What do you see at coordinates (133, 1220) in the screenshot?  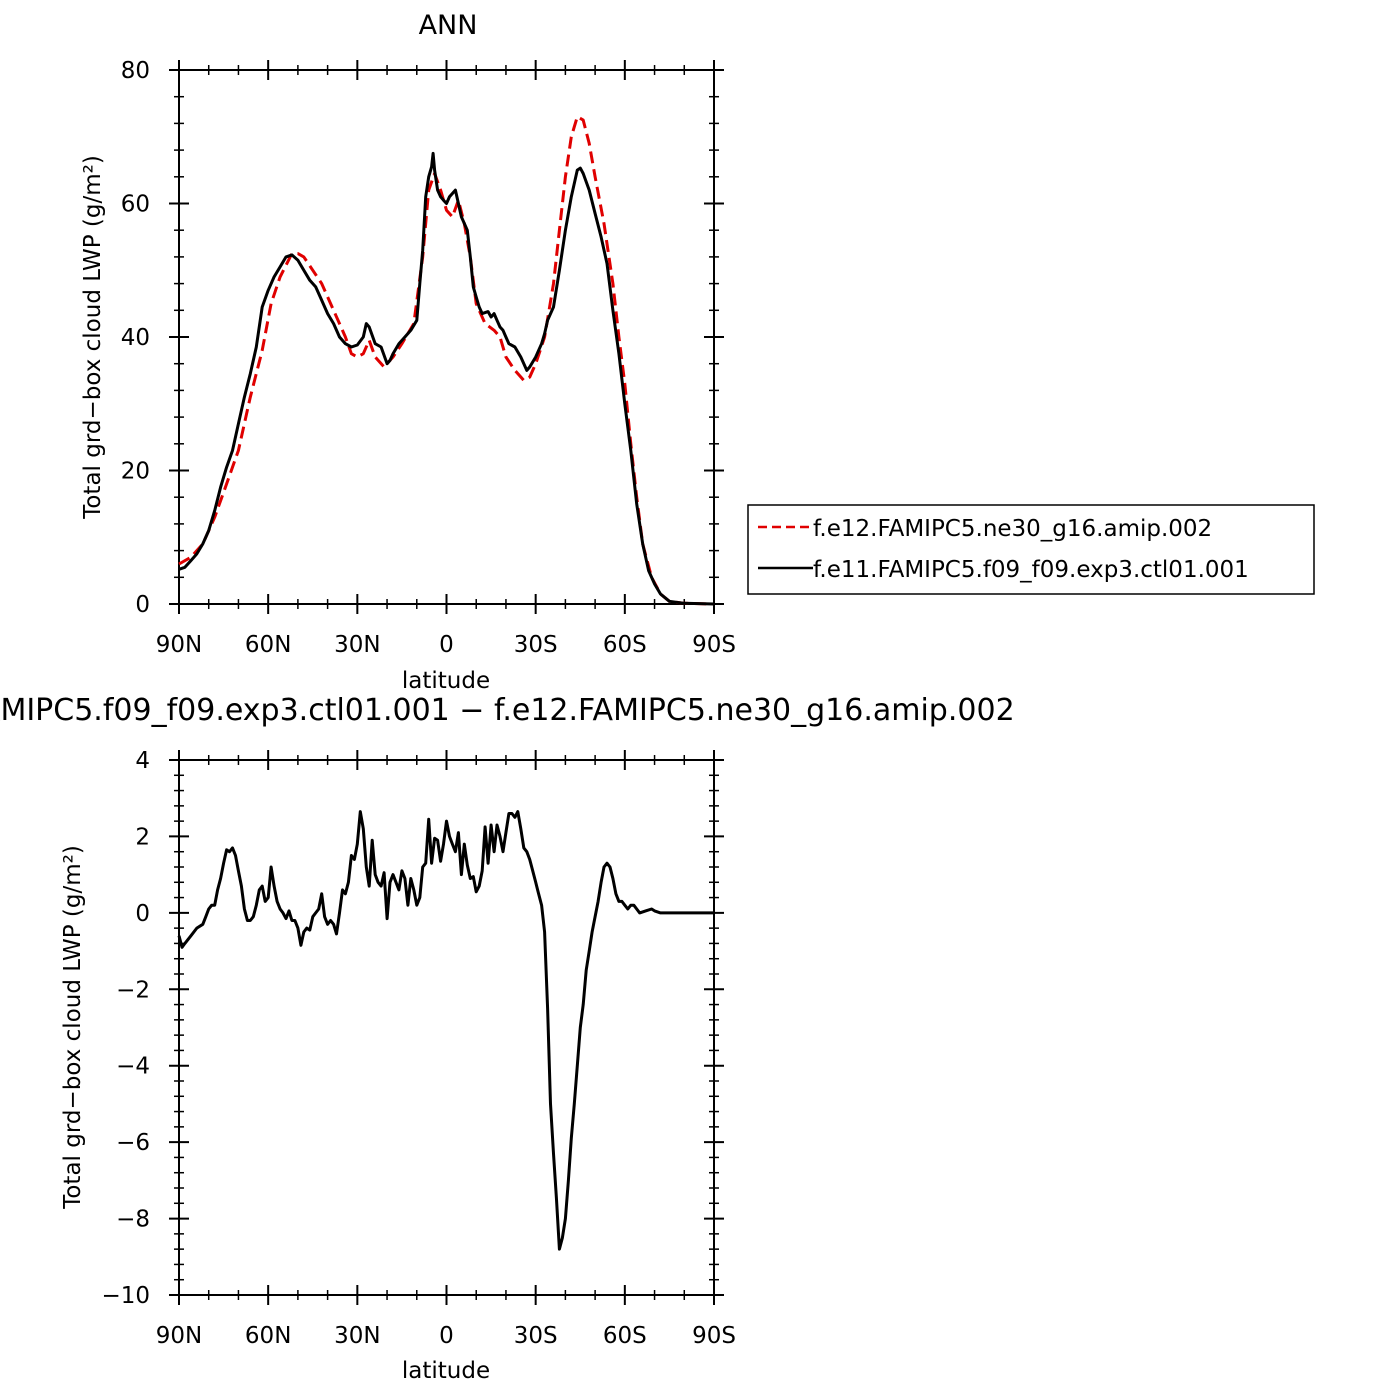 I see `y-tick-label: −8` at bounding box center [133, 1220].